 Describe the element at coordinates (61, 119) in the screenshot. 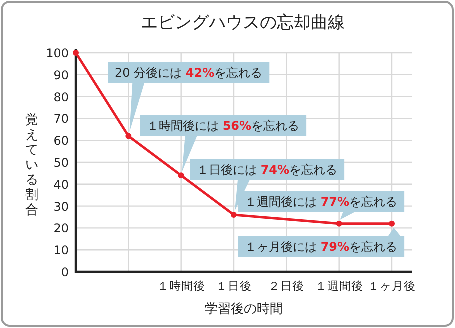

I see `y-tick-label: 70` at that location.